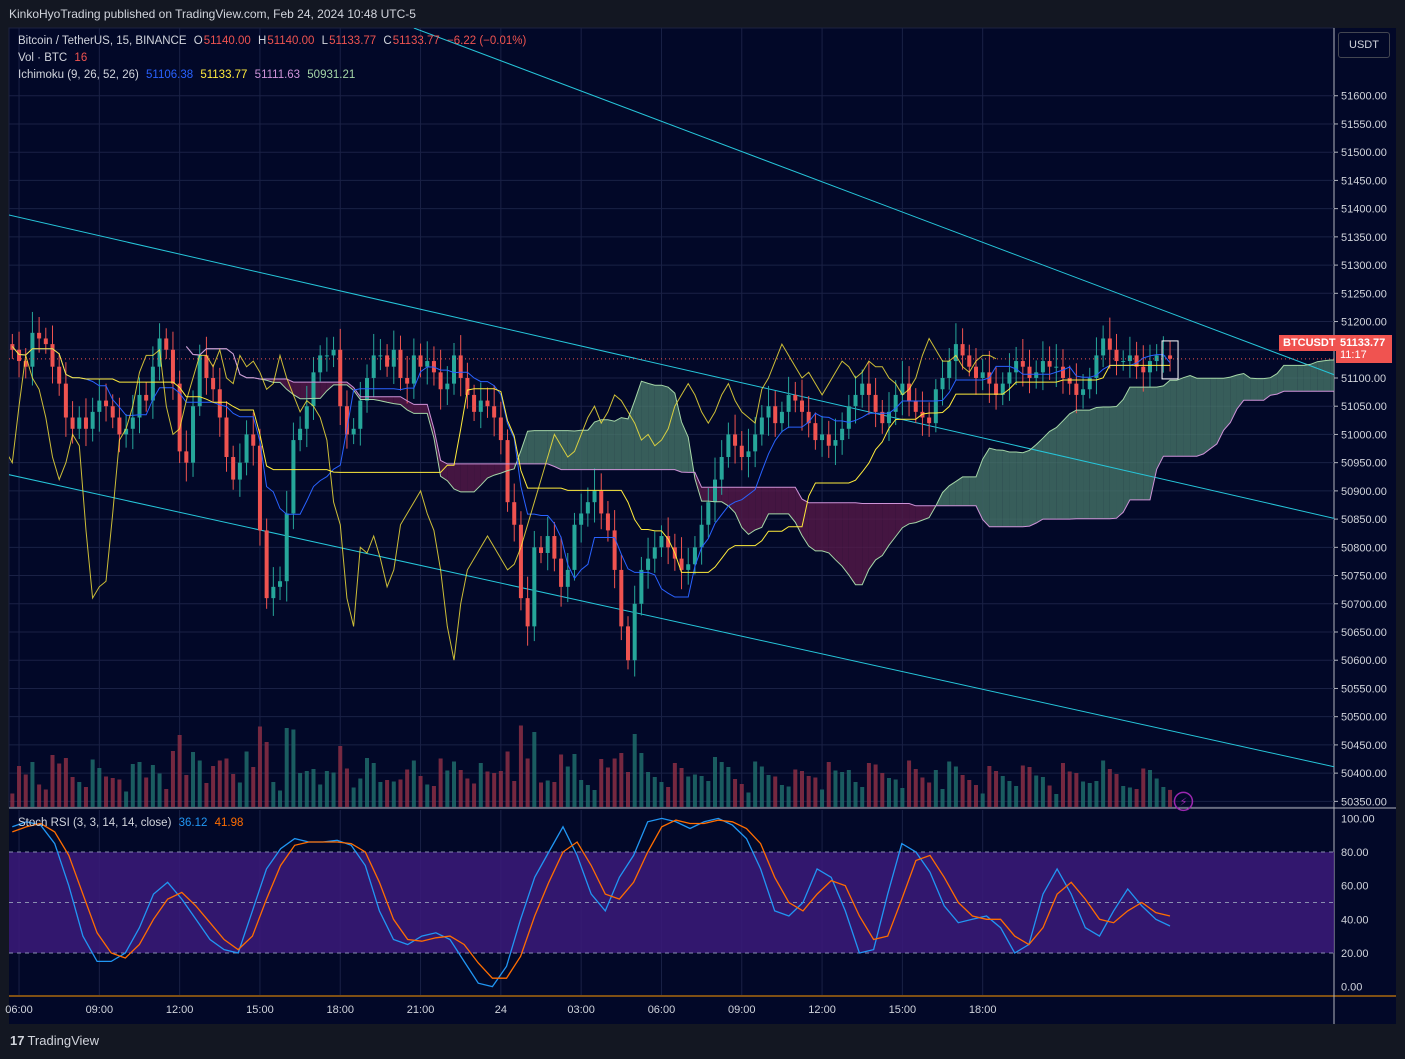 This screenshot has height=1059, width=1405. I want to click on stoch-label: Stoch RSI (3, 3, 14, 14, close), so click(95, 823).